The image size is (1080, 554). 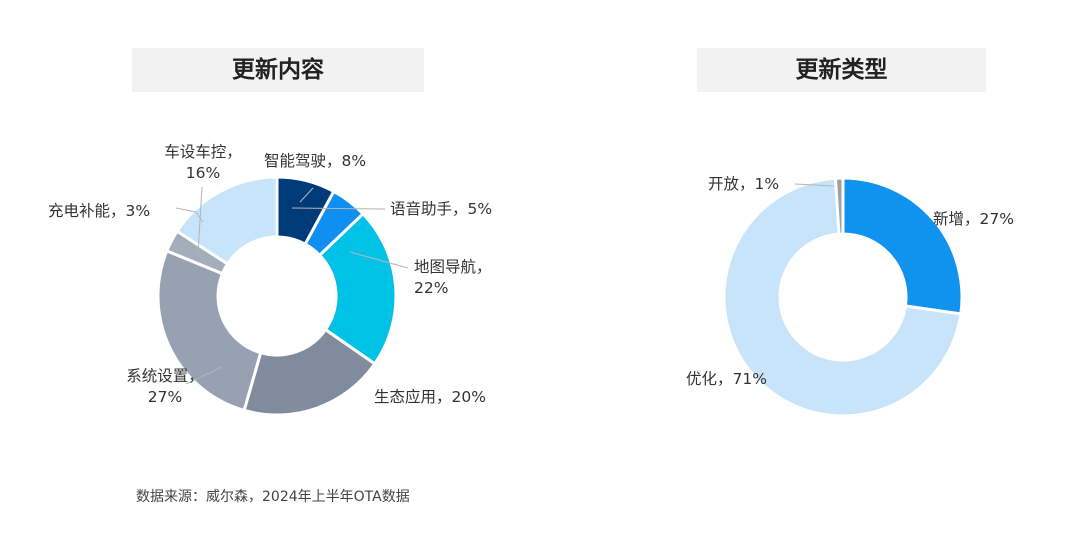 I want to click on source-note: 数据来源：威尔森，2024年上半年OTA数据, so click(x=273, y=497).